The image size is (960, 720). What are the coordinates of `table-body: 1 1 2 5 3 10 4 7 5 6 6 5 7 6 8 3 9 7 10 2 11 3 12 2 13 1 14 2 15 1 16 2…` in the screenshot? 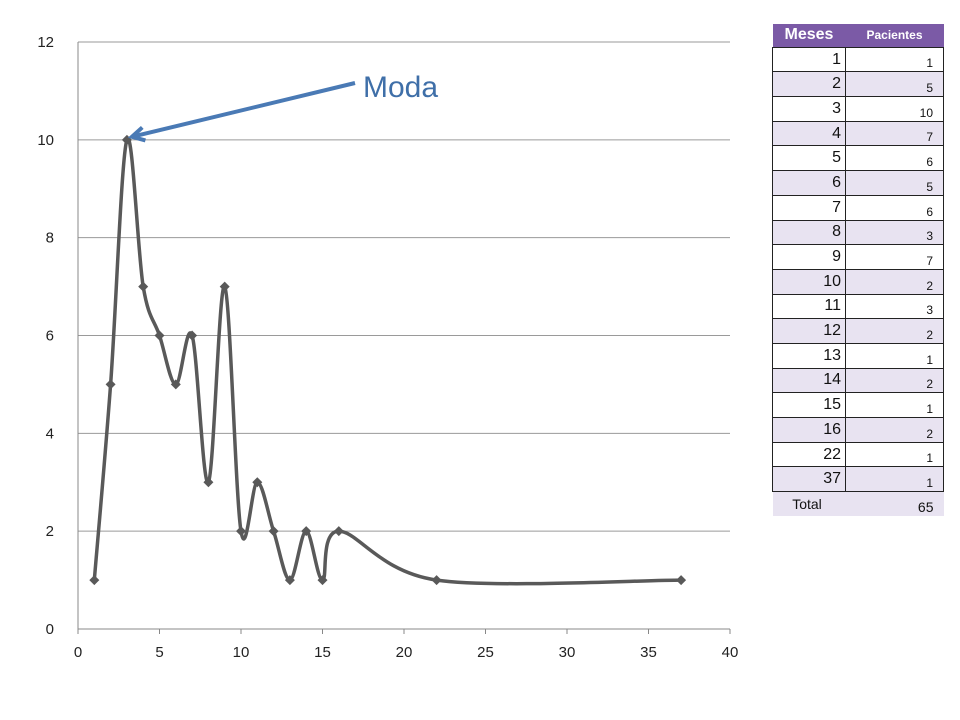 It's located at (858, 281).